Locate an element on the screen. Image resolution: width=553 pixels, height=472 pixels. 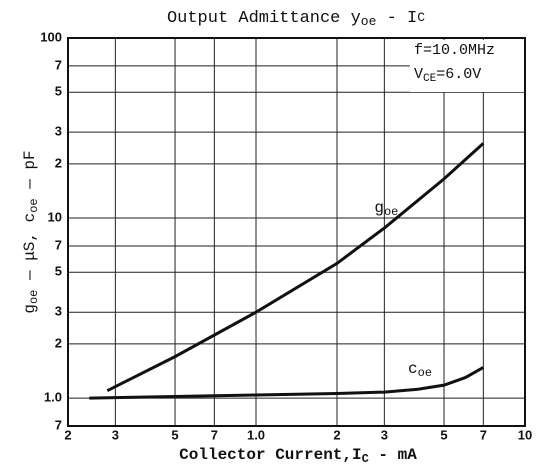
curve is located at coordinates (287, 383).